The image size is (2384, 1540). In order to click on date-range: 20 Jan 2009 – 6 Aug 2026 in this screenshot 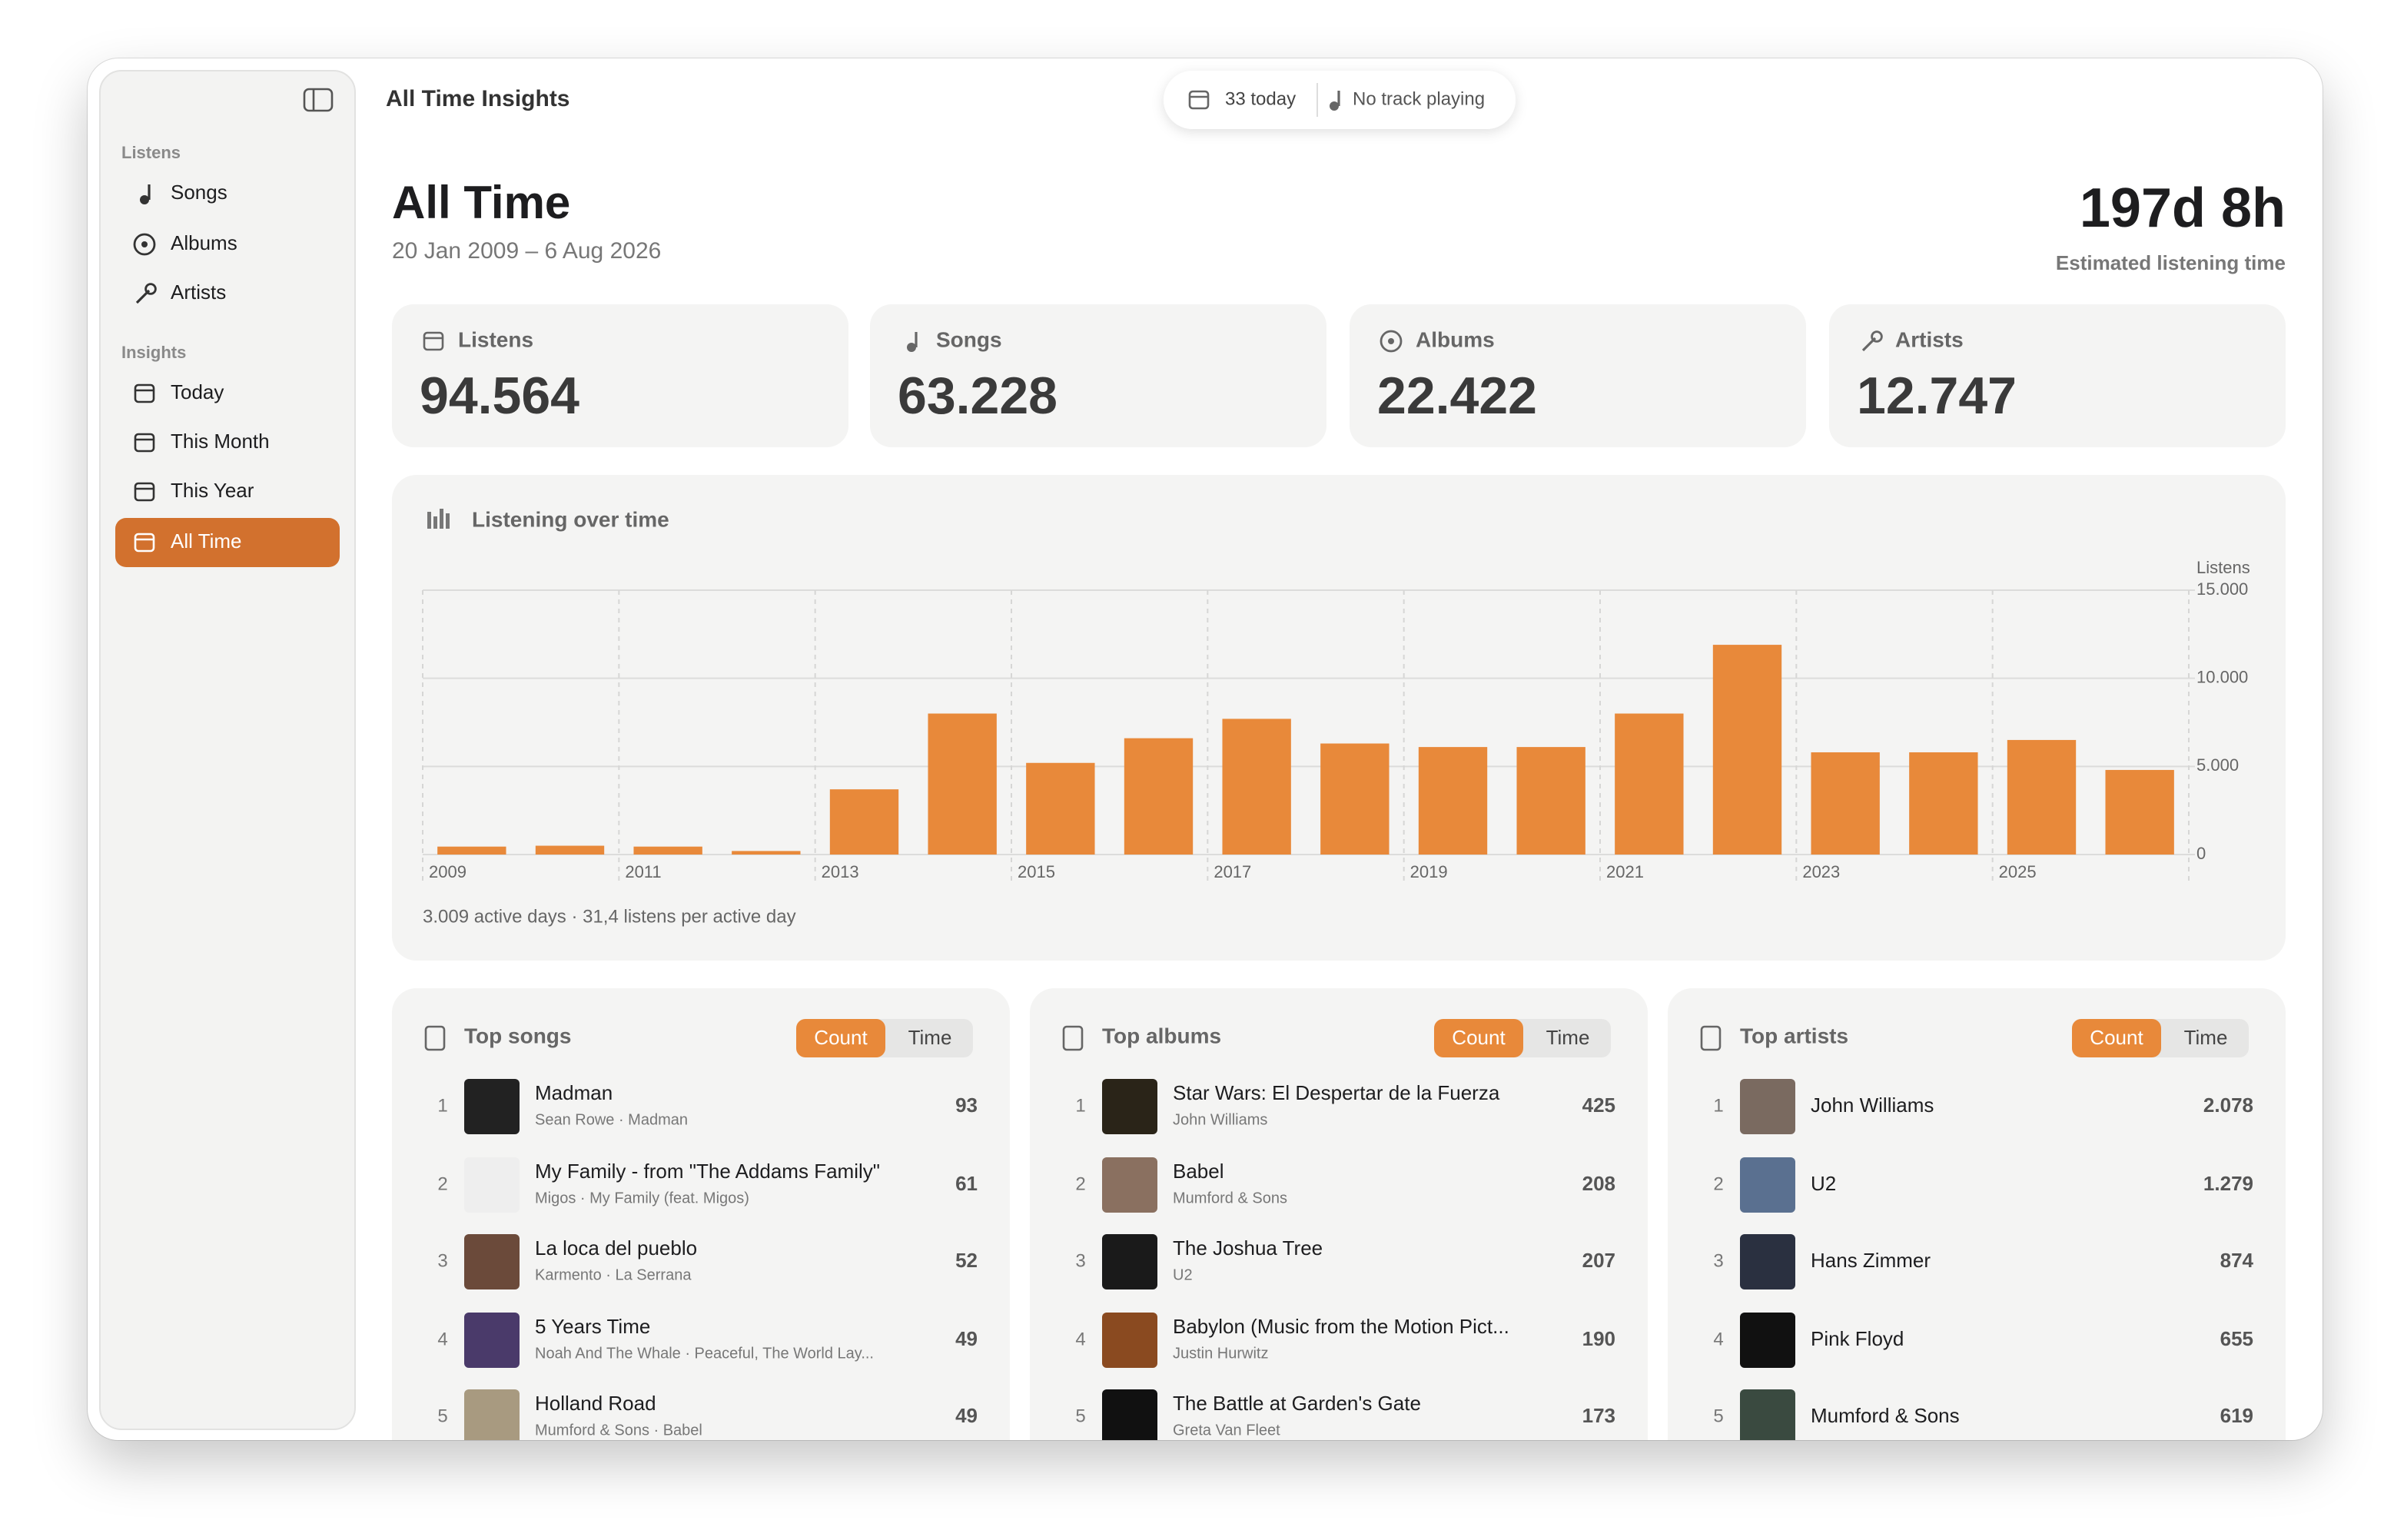, I will do `click(526, 251)`.